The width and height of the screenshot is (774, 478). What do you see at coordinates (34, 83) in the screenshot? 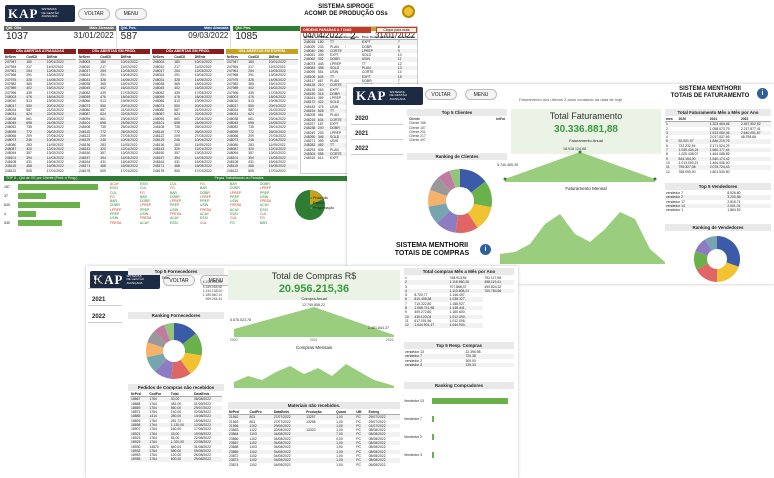
I see `table-row: 247982 365 15/01/2022` at bounding box center [34, 83].